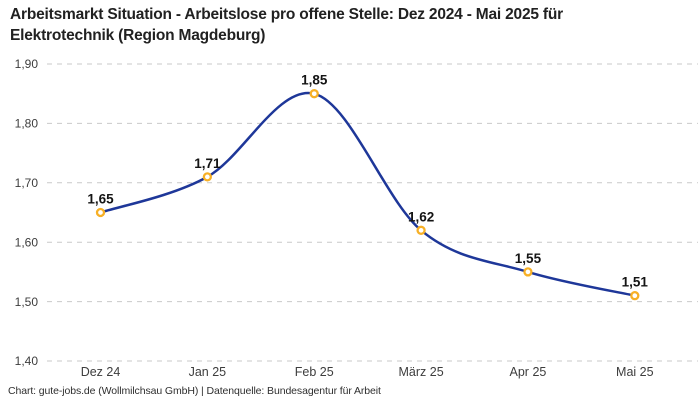  Describe the element at coordinates (27, 242) in the screenshot. I see `y-tick-label: 1,60` at that location.